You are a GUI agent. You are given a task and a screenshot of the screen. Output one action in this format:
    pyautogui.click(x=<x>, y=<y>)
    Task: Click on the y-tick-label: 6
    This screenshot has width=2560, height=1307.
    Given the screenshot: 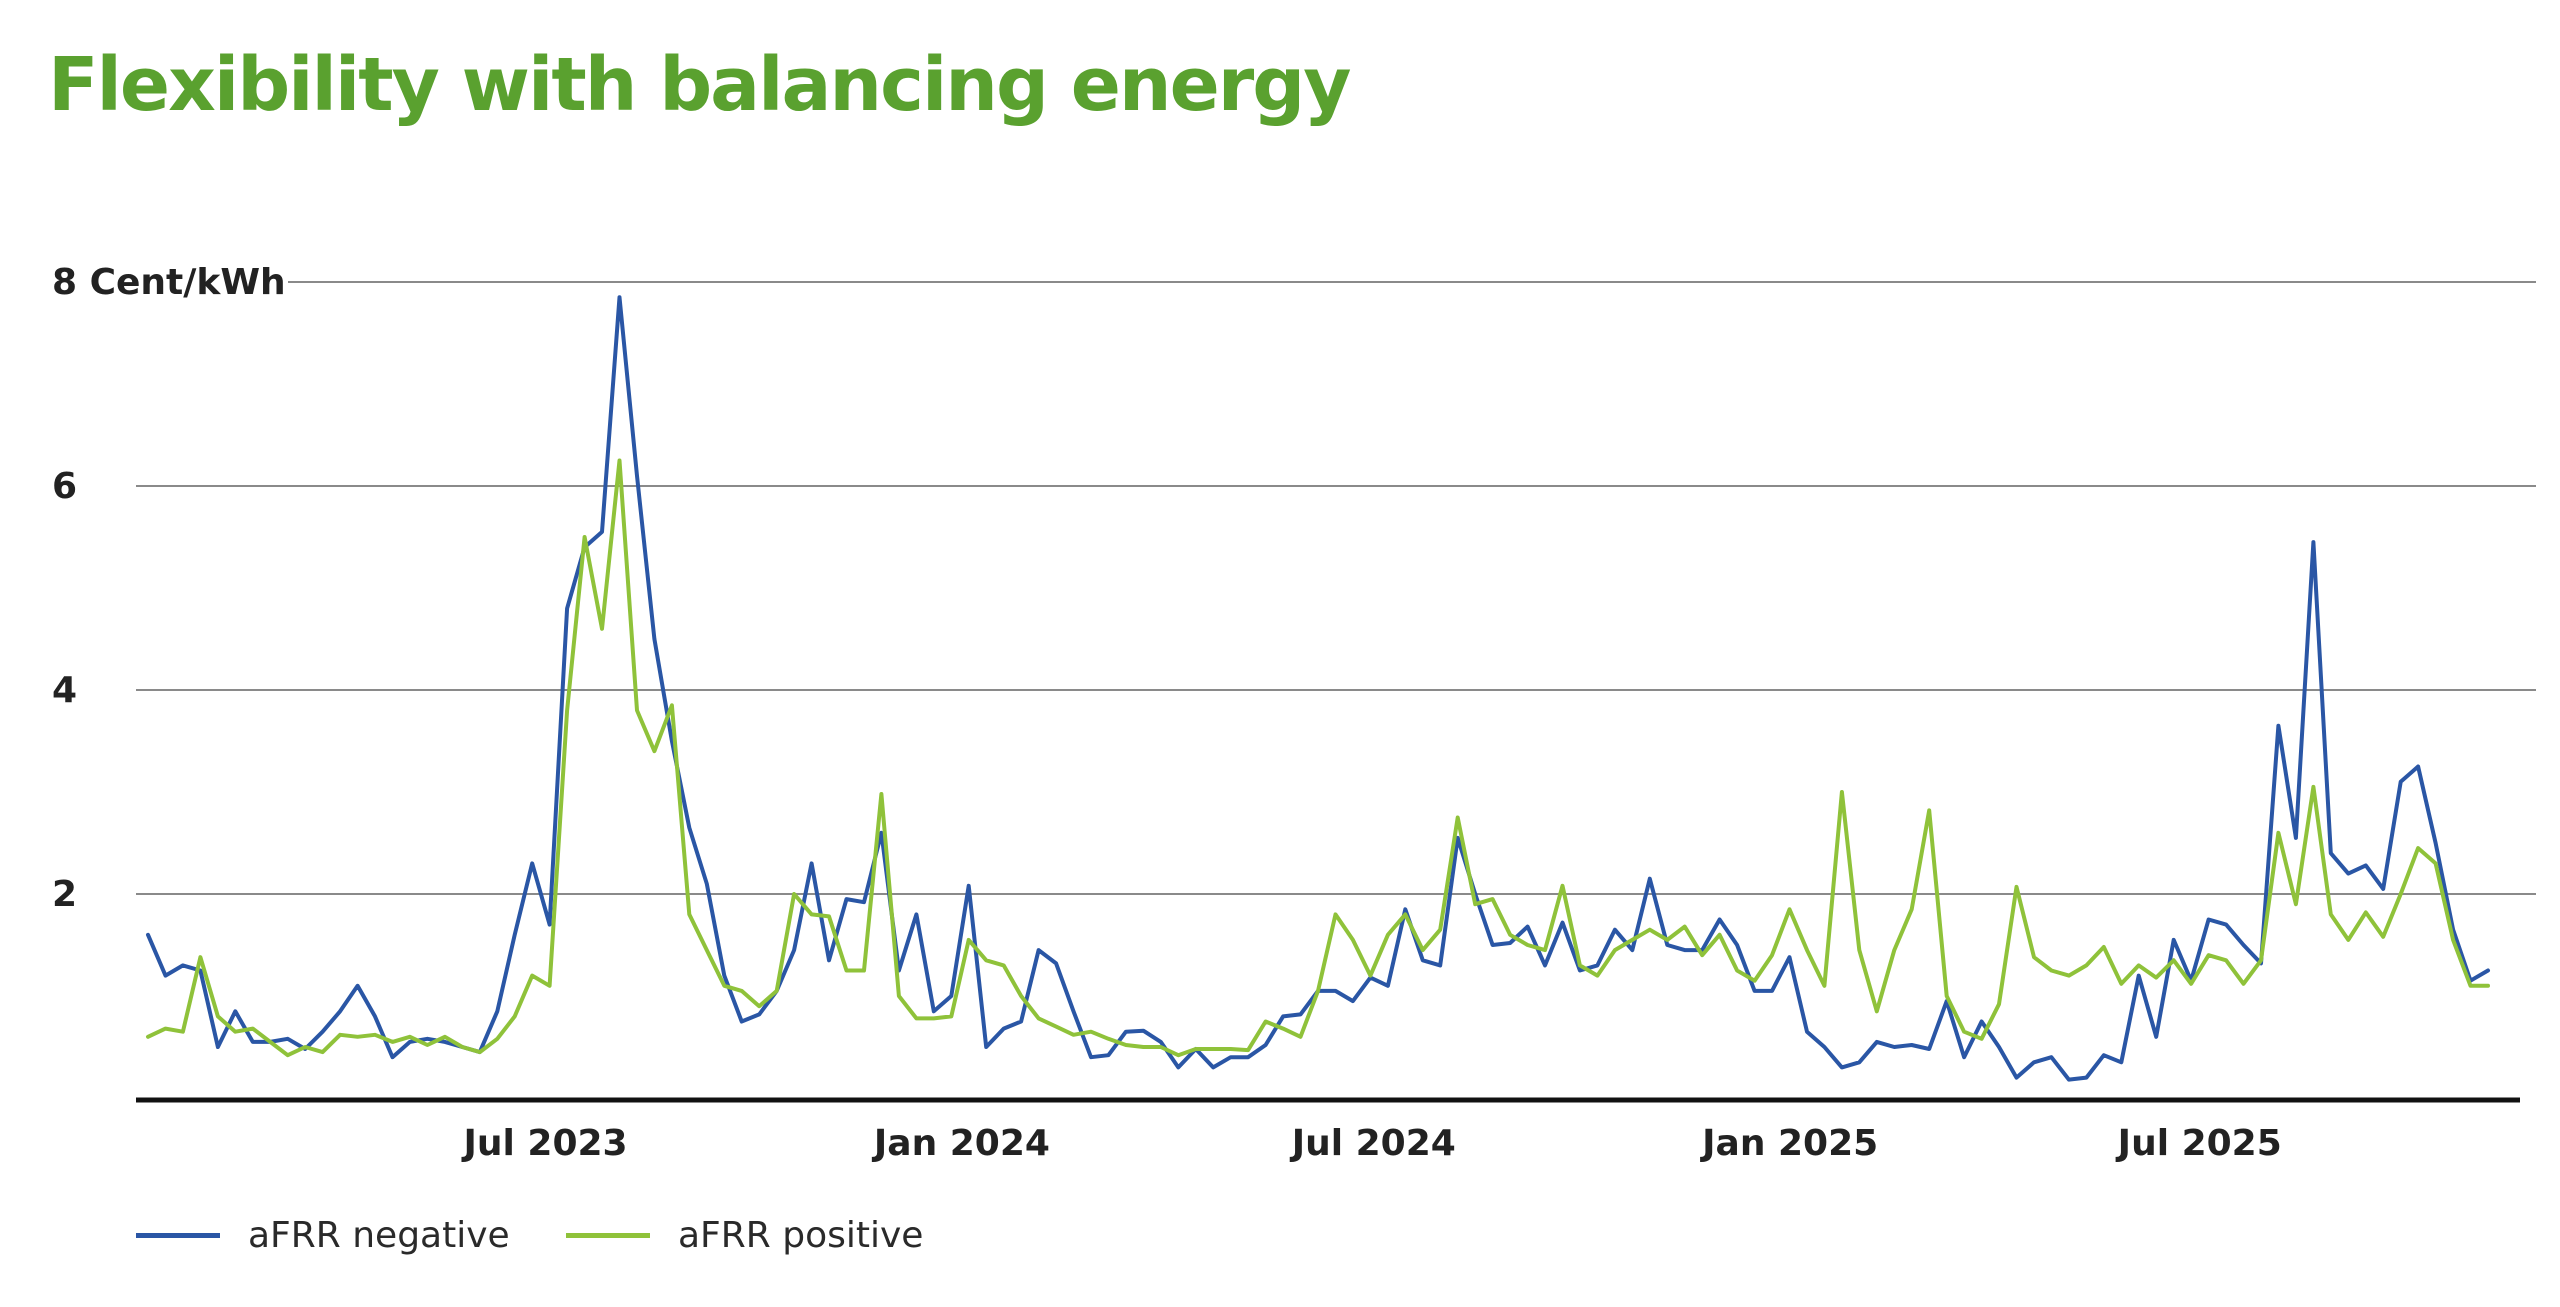 What is the action you would take?
    pyautogui.click(x=64, y=486)
    